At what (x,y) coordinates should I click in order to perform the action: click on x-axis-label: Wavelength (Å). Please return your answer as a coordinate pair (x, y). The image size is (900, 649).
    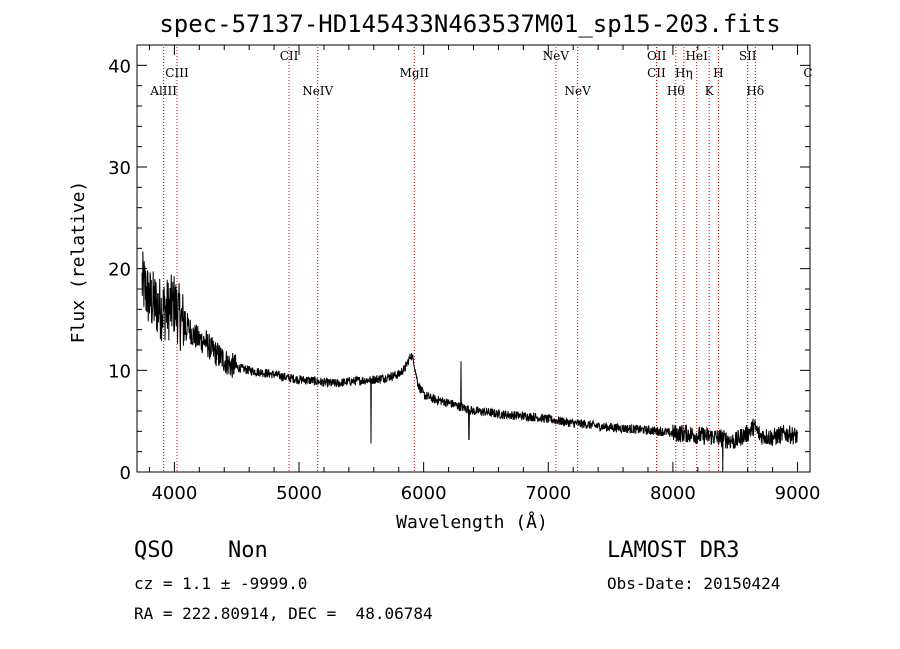
    Looking at the image, I should click on (472, 522).